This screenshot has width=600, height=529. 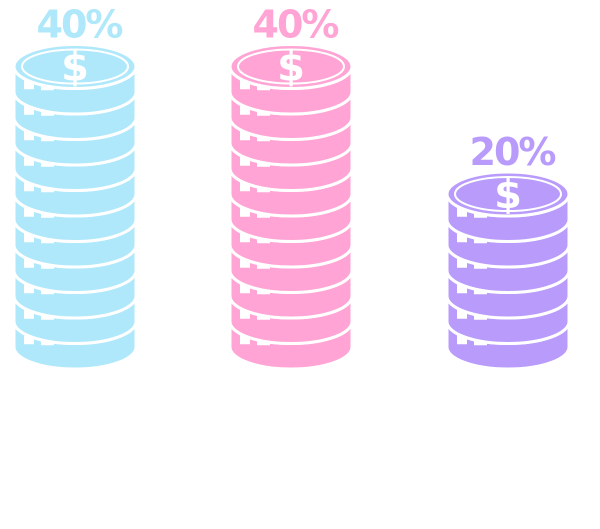 I want to click on coin-stack-1: $40%, so click(x=75, y=187).